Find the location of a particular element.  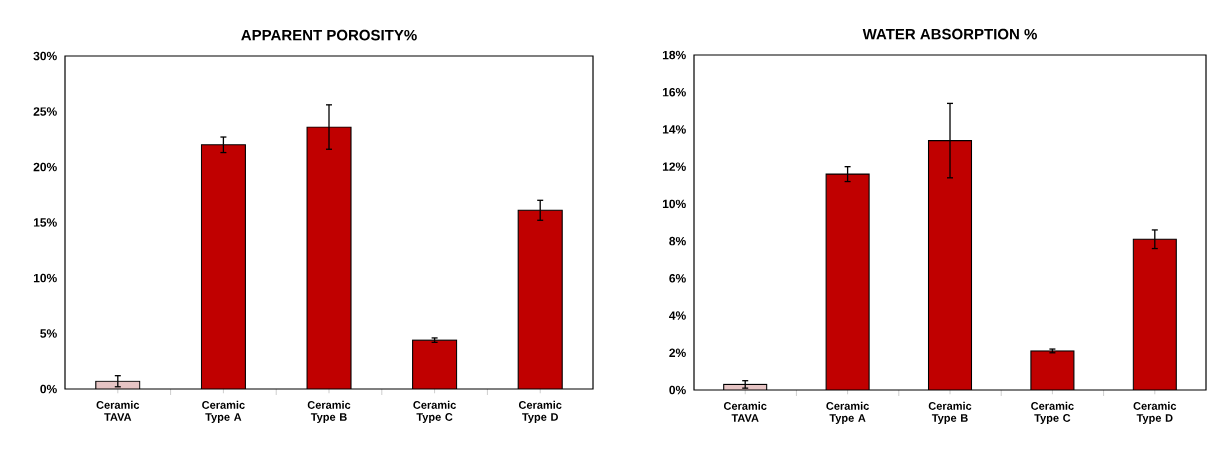

y-tick-label: 12% is located at coordinates (674, 166).